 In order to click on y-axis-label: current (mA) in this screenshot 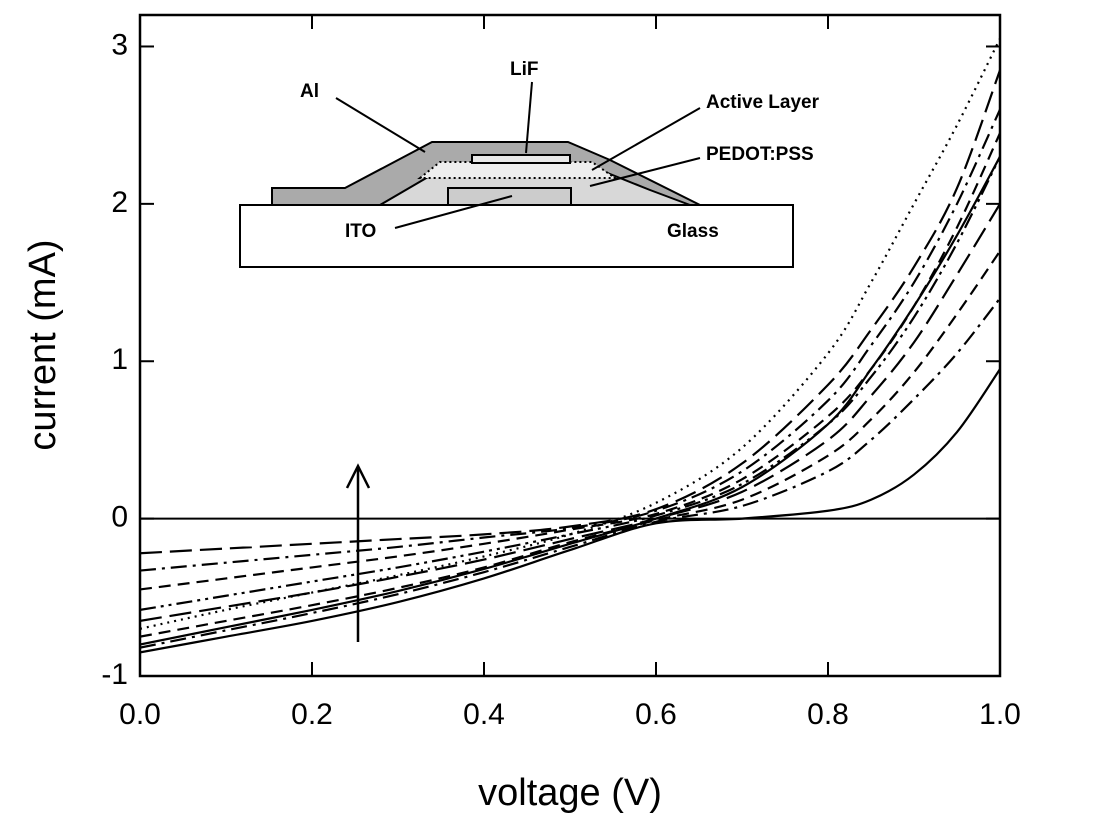, I will do `click(43, 344)`.